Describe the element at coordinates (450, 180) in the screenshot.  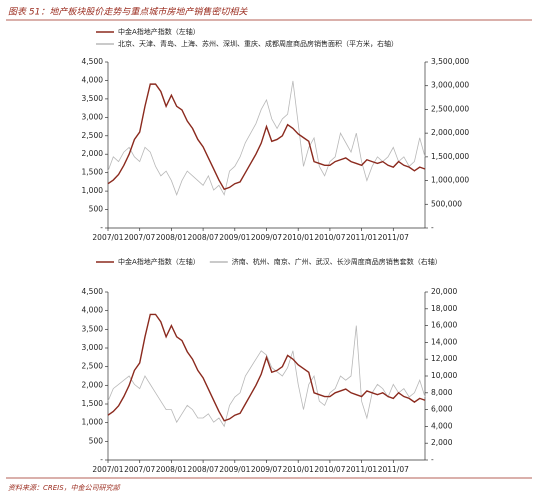
I see `y2-tick-label: 1,000,000` at that location.